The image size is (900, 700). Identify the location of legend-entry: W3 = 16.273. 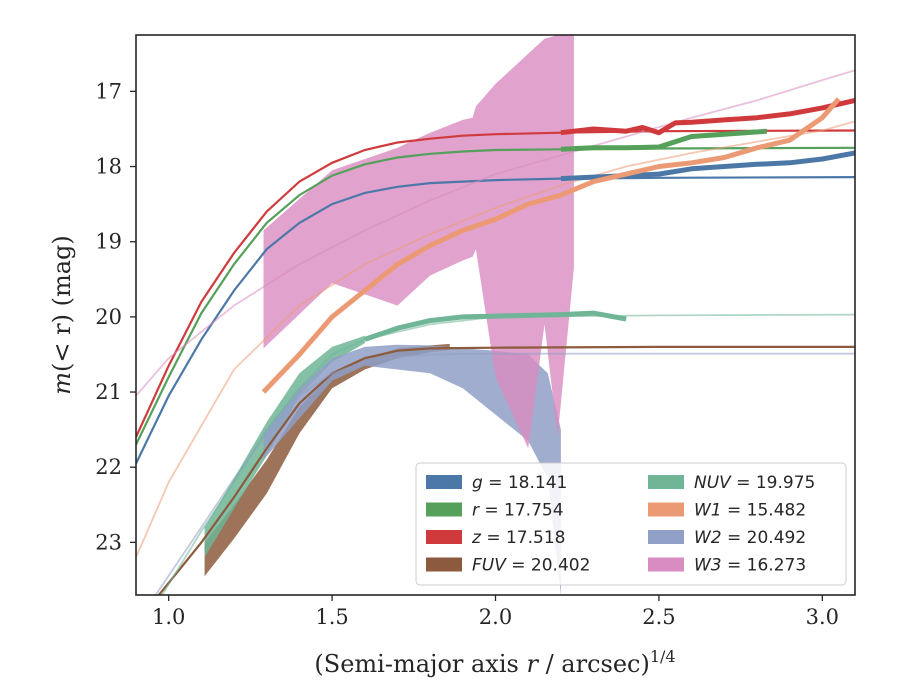
(750, 566).